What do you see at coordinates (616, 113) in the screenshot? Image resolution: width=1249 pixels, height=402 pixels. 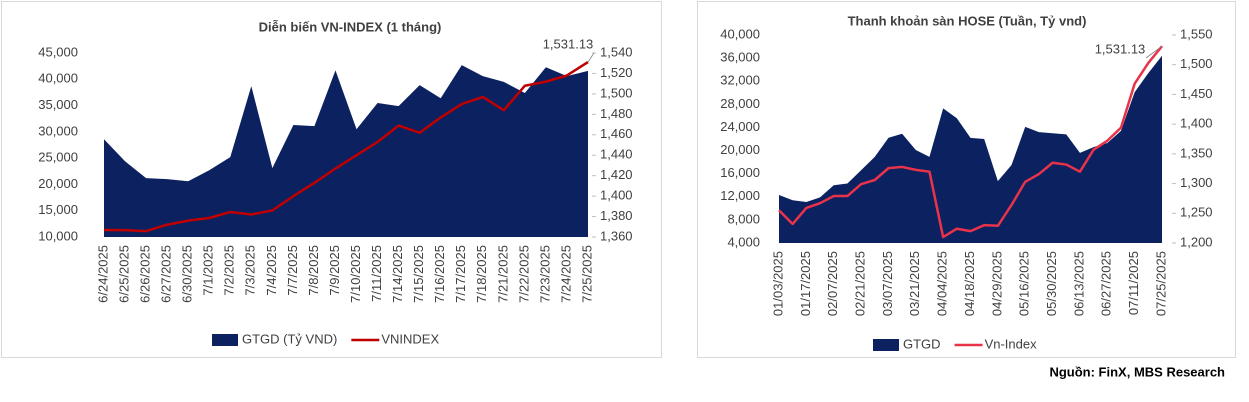 I see `y2-tick-label: 1,480` at bounding box center [616, 113].